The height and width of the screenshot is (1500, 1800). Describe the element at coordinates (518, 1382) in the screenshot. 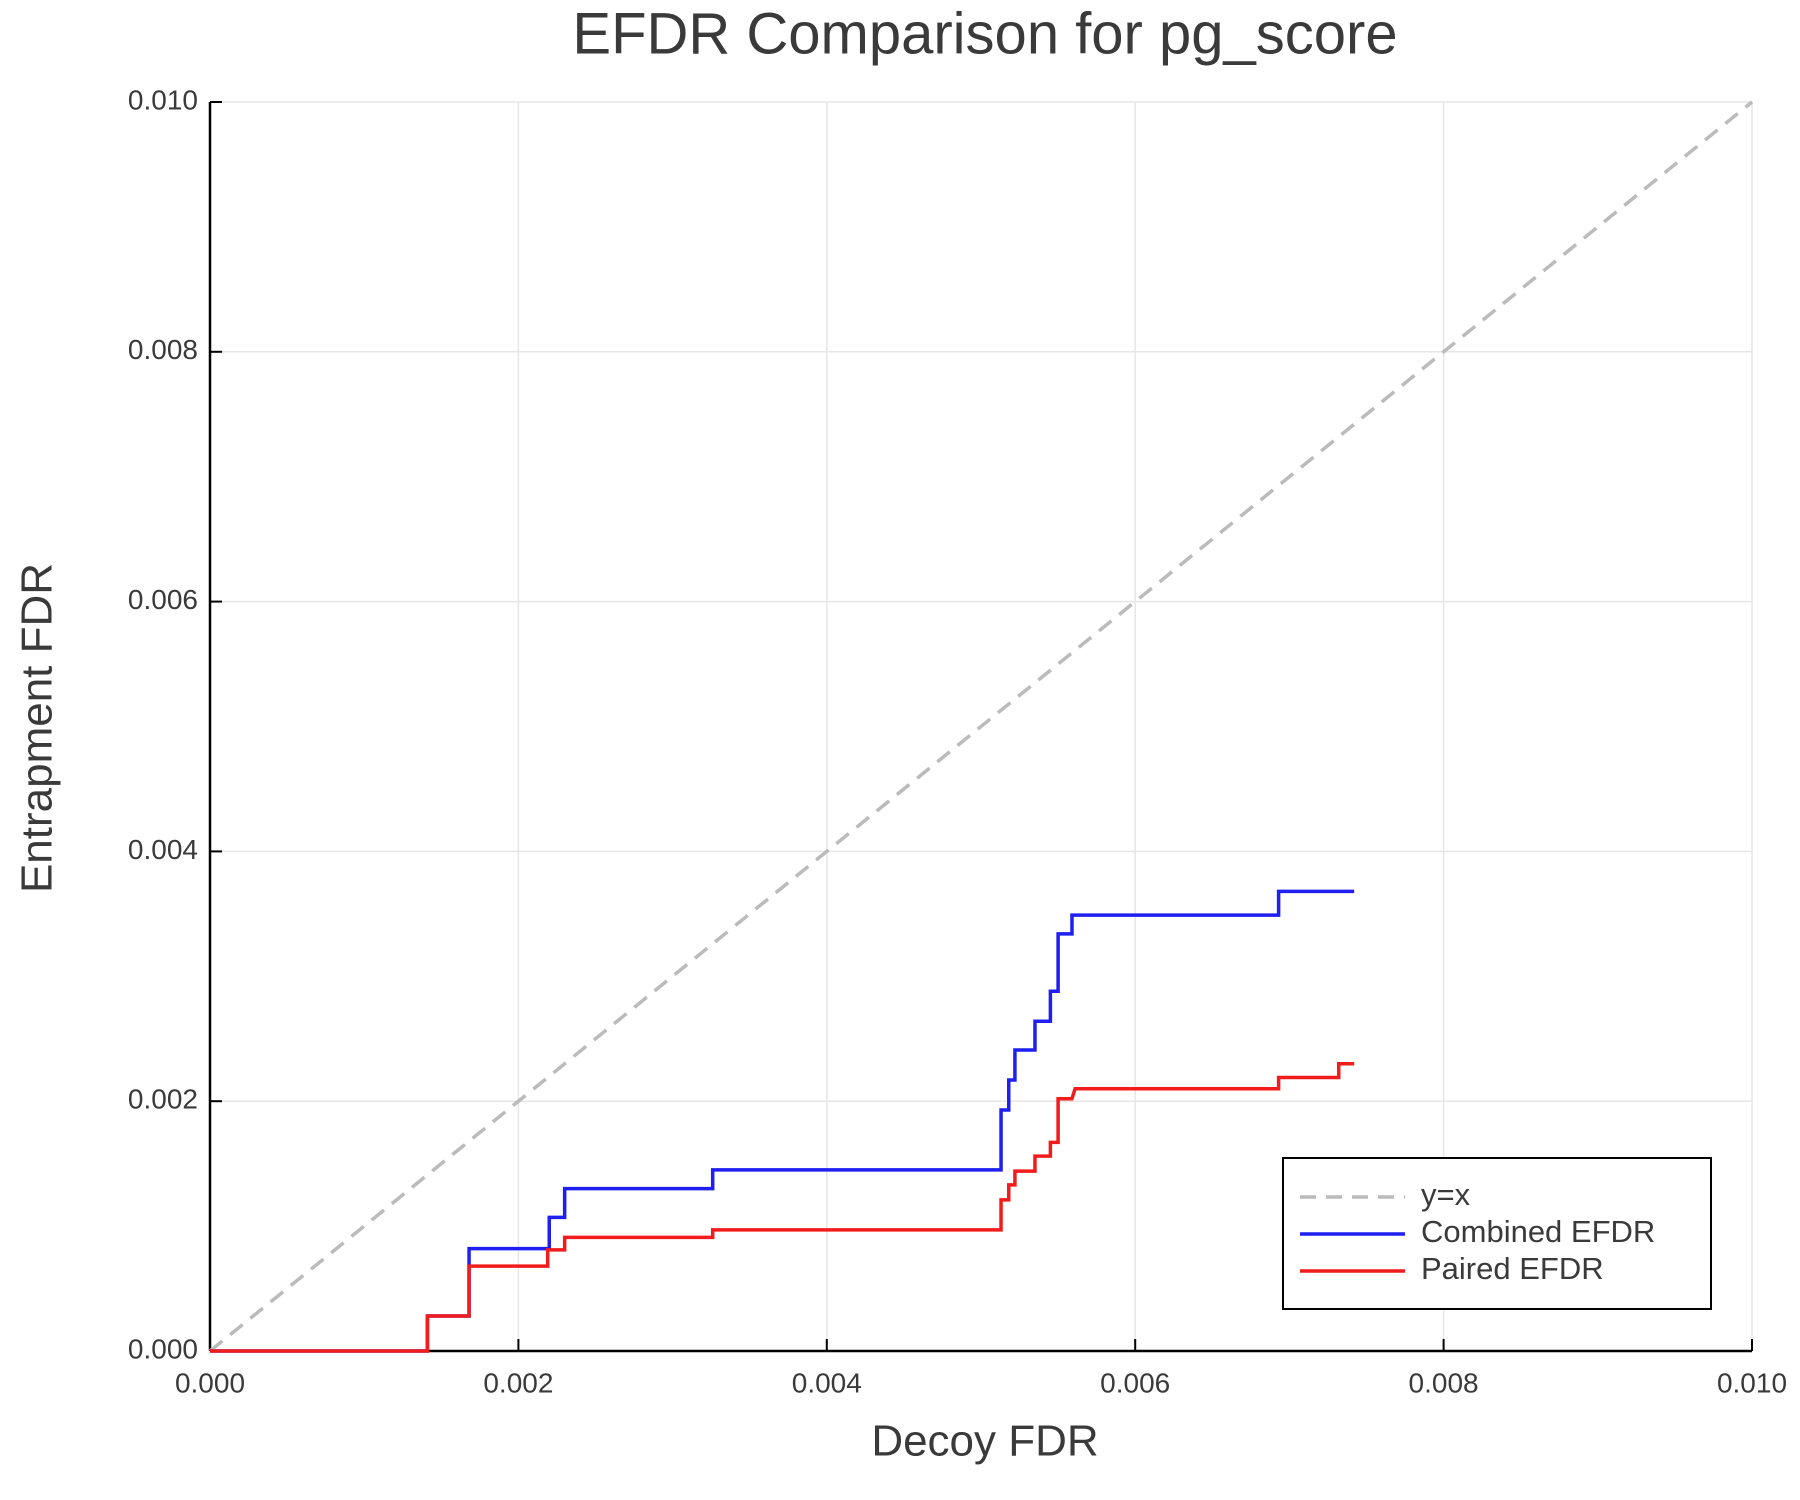

I see `x-tick-label: 0.002` at that location.